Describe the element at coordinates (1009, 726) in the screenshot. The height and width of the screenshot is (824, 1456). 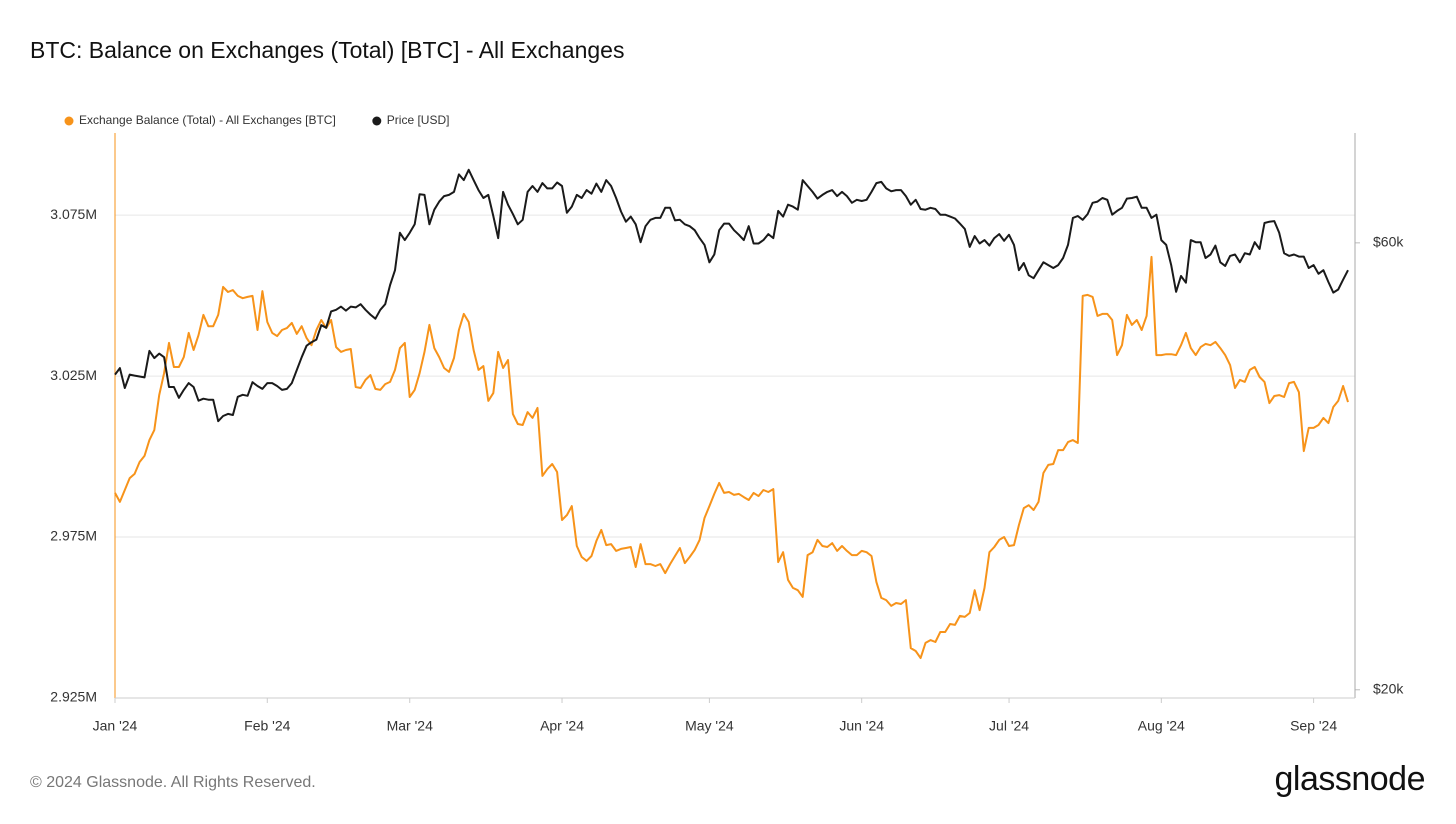
I see `x-tick-label: Jul '24` at that location.